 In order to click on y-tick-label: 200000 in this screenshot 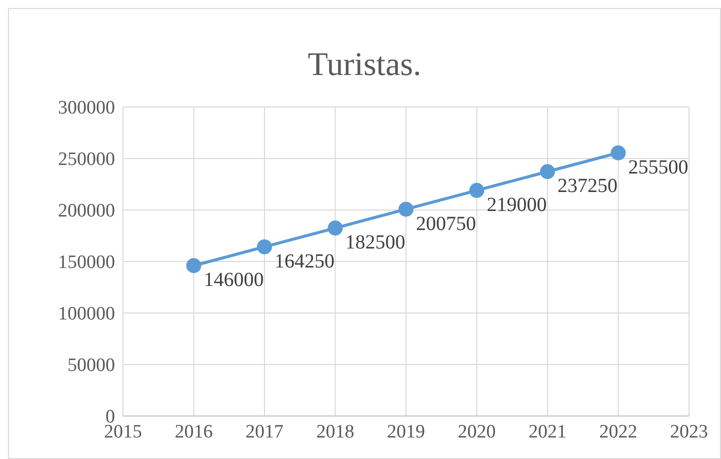, I will do `click(86, 211)`.